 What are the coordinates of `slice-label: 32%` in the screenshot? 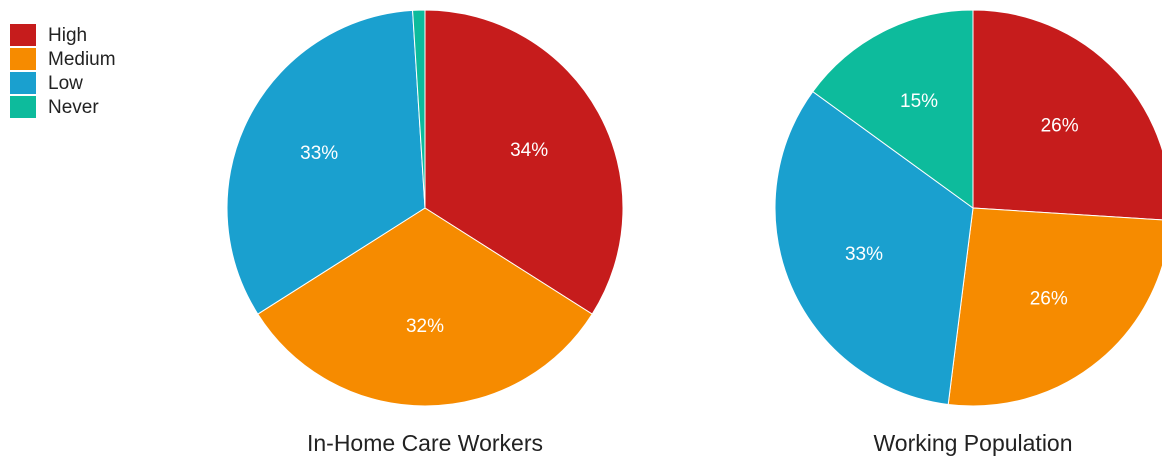 It's located at (425, 326).